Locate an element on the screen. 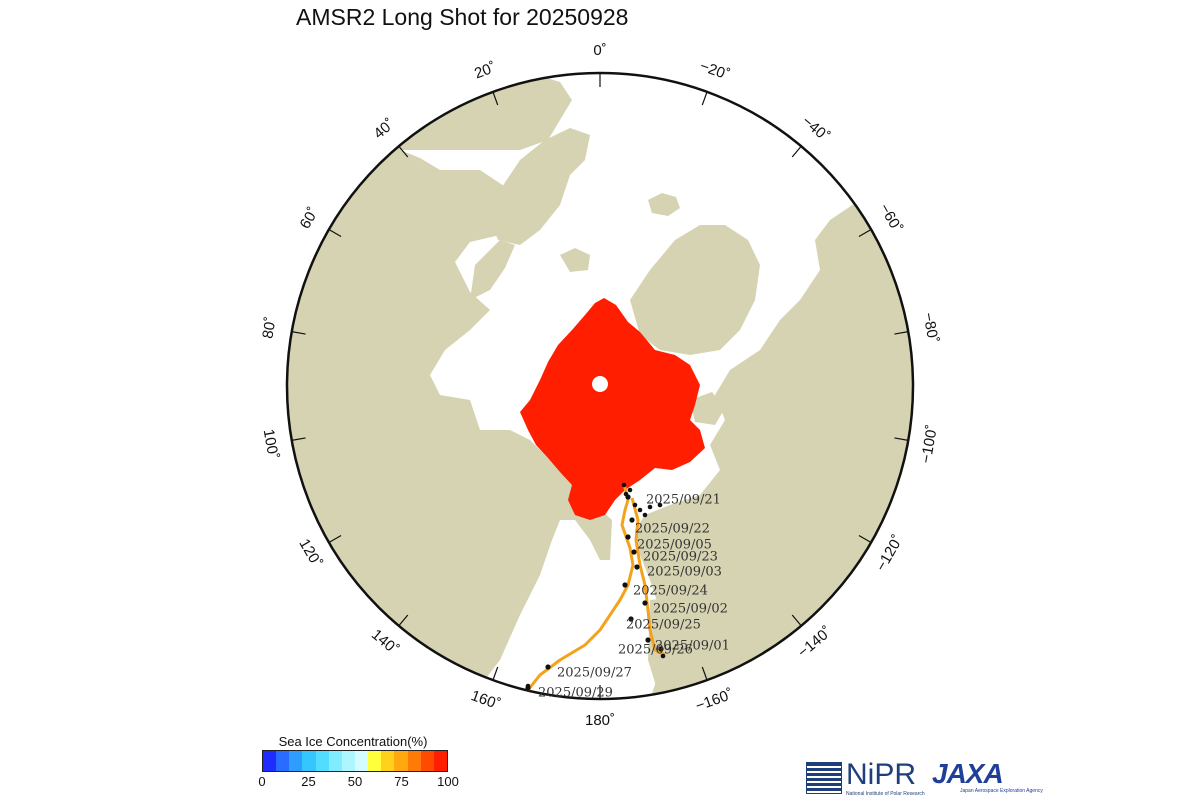  colorbar-title: Sea Ice Concentration(%) is located at coordinates (353, 741).